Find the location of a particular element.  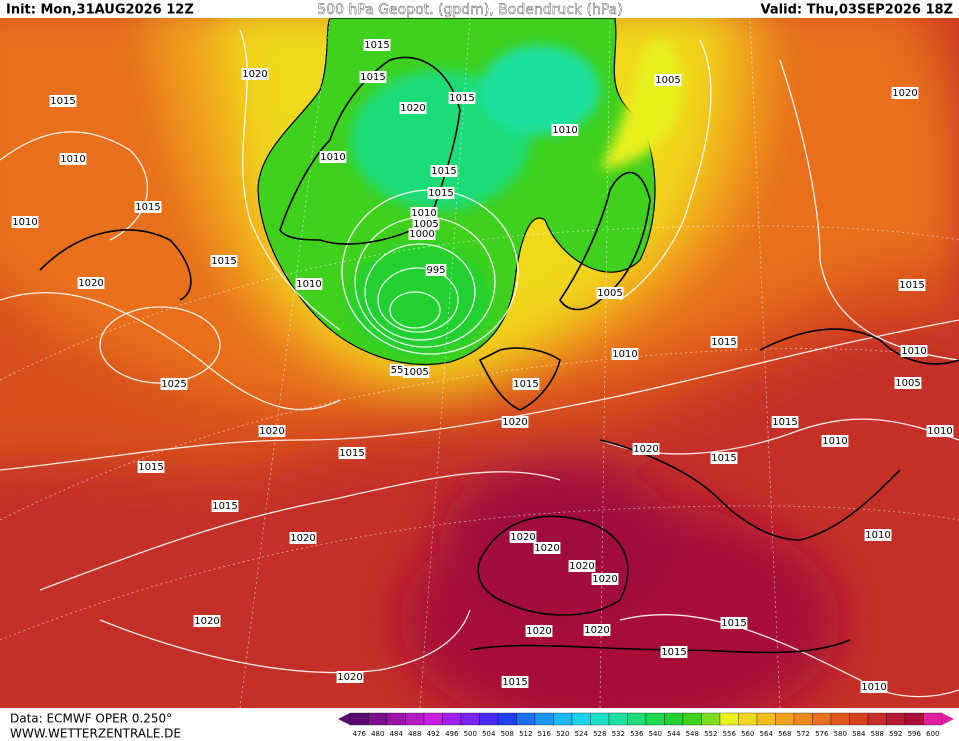

isobar-label: 995 is located at coordinates (435, 270).